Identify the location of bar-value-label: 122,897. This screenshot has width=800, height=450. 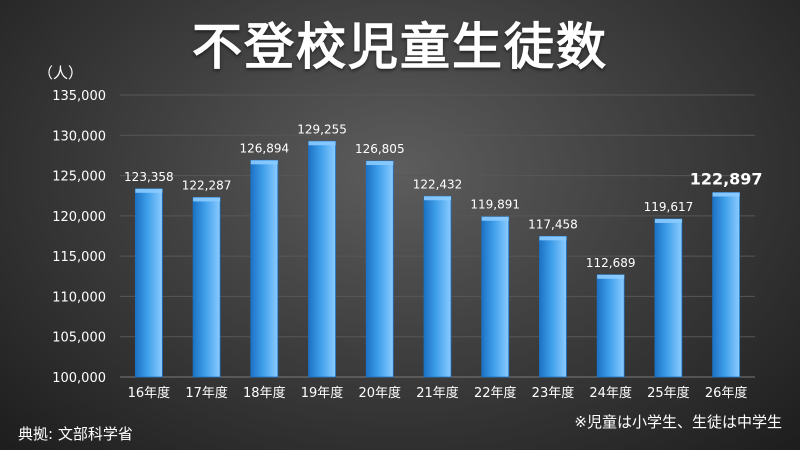
(726, 179).